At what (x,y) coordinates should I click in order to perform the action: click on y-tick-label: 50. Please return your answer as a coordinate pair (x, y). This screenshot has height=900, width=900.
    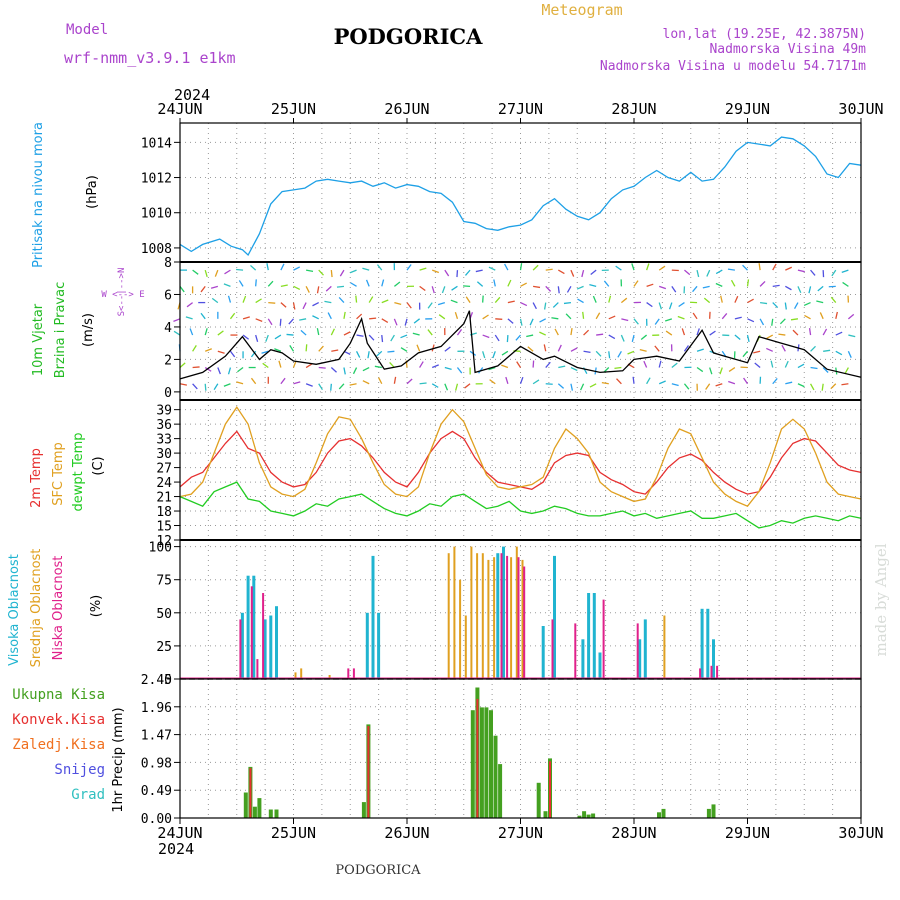
    Looking at the image, I should click on (164, 614).